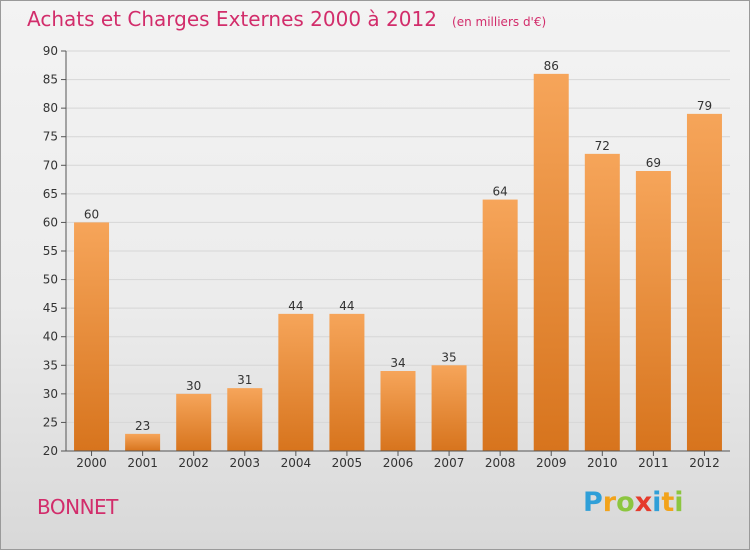 The width and height of the screenshot is (750, 551). What do you see at coordinates (244, 380) in the screenshot?
I see `data-label-2003: 31` at bounding box center [244, 380].